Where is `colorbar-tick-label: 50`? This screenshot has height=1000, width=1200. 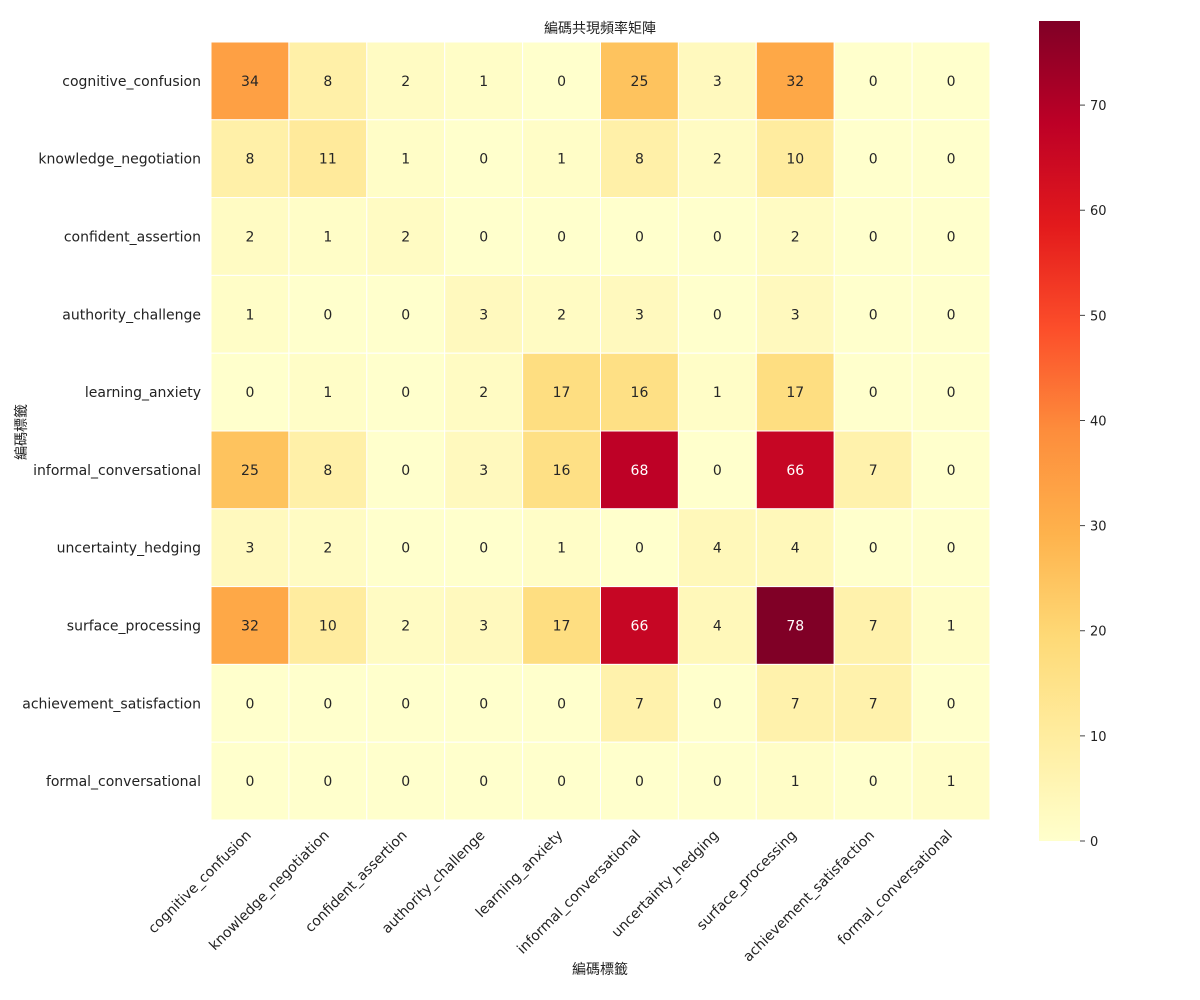 colorbar-tick-label: 50 is located at coordinates (1098, 316).